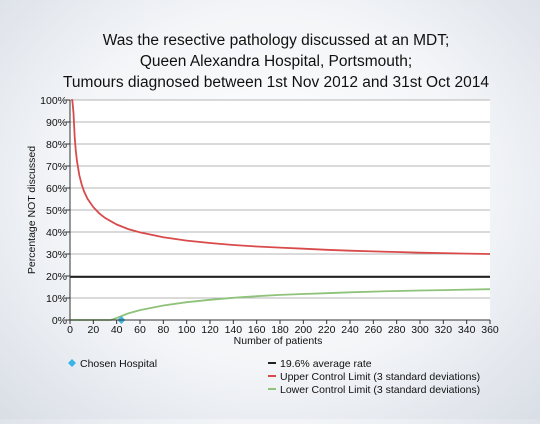  What do you see at coordinates (140, 330) in the screenshot?
I see `x-tick-label-3: 60` at bounding box center [140, 330].